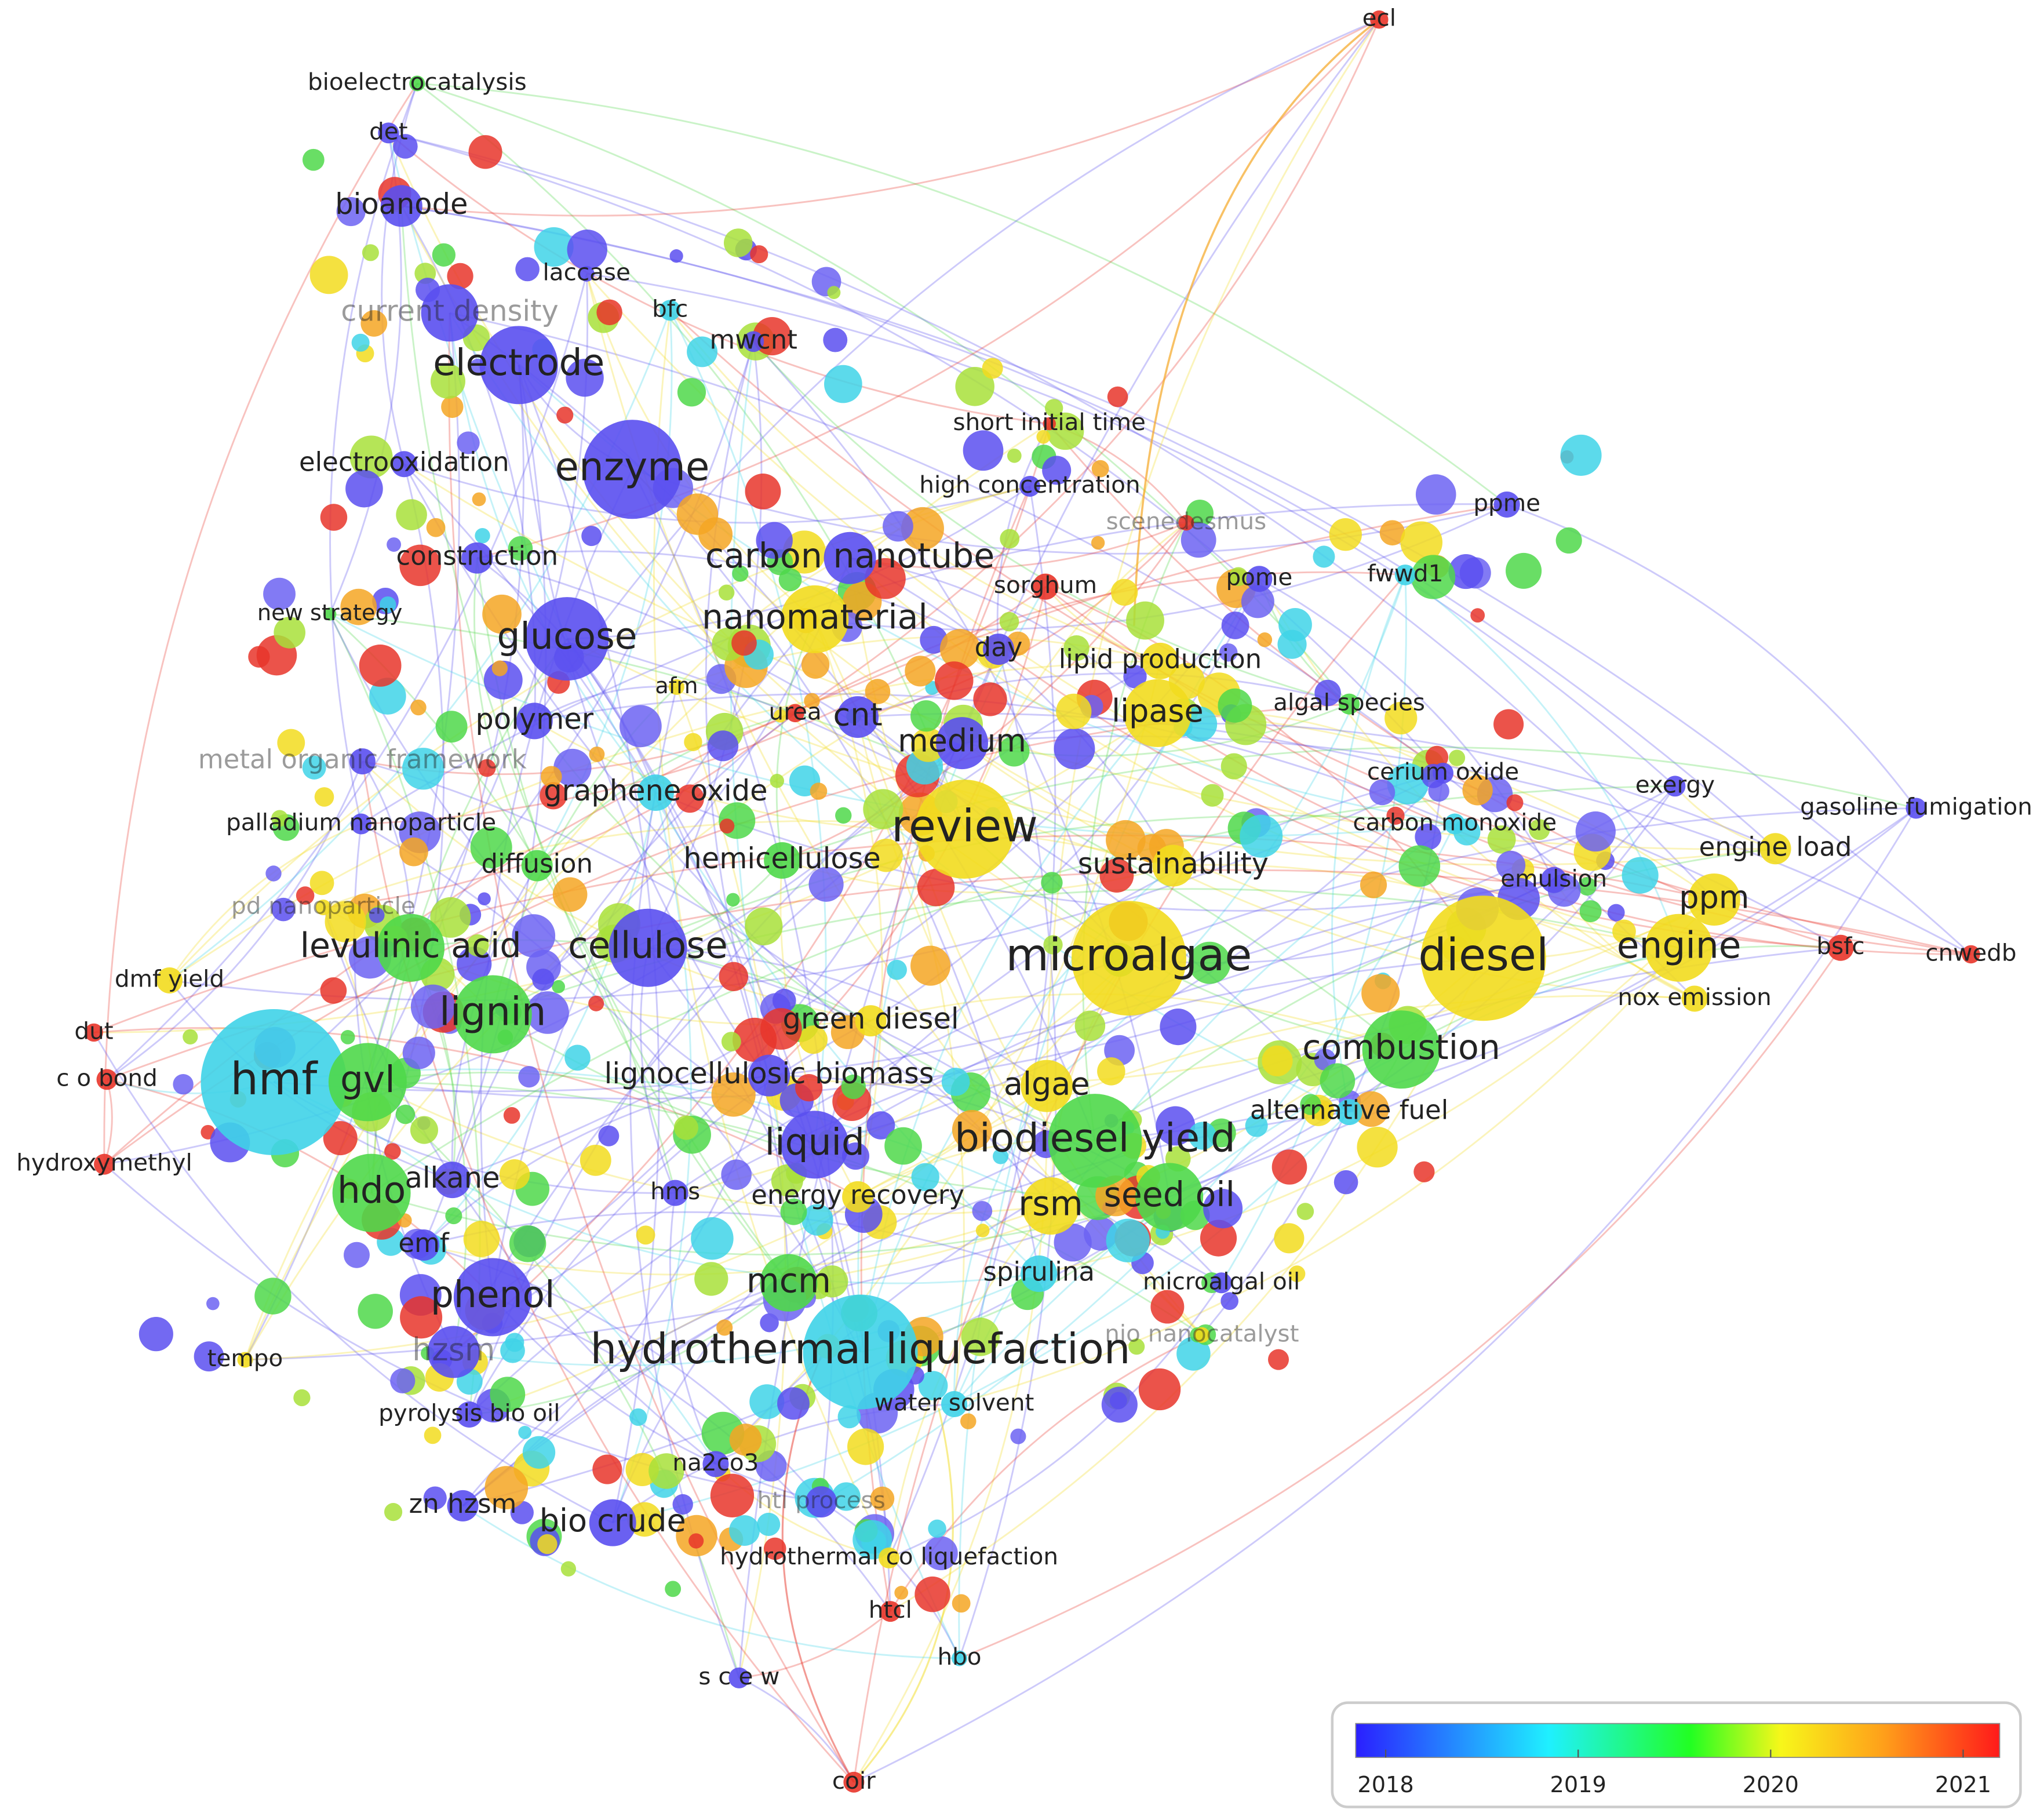  What do you see at coordinates (1455, 822) in the screenshot?
I see `node-label: carbon monoxide` at bounding box center [1455, 822].